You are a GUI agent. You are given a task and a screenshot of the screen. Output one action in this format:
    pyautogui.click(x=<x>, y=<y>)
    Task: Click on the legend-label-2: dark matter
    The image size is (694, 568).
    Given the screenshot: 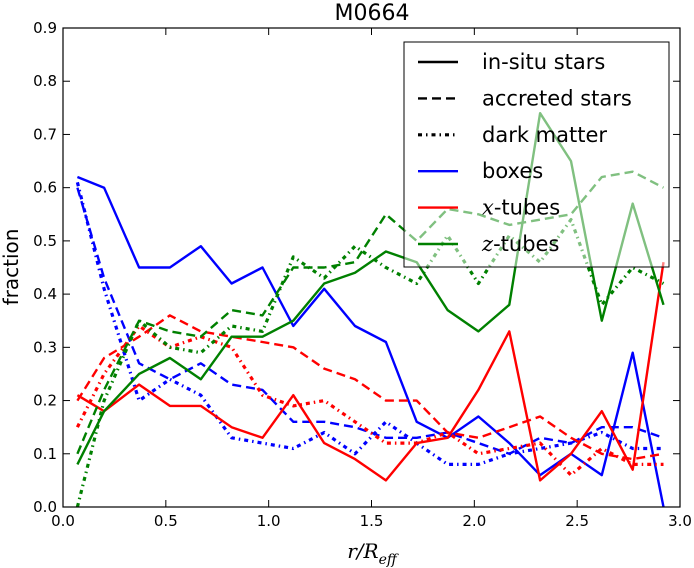 What is the action you would take?
    pyautogui.click(x=544, y=135)
    